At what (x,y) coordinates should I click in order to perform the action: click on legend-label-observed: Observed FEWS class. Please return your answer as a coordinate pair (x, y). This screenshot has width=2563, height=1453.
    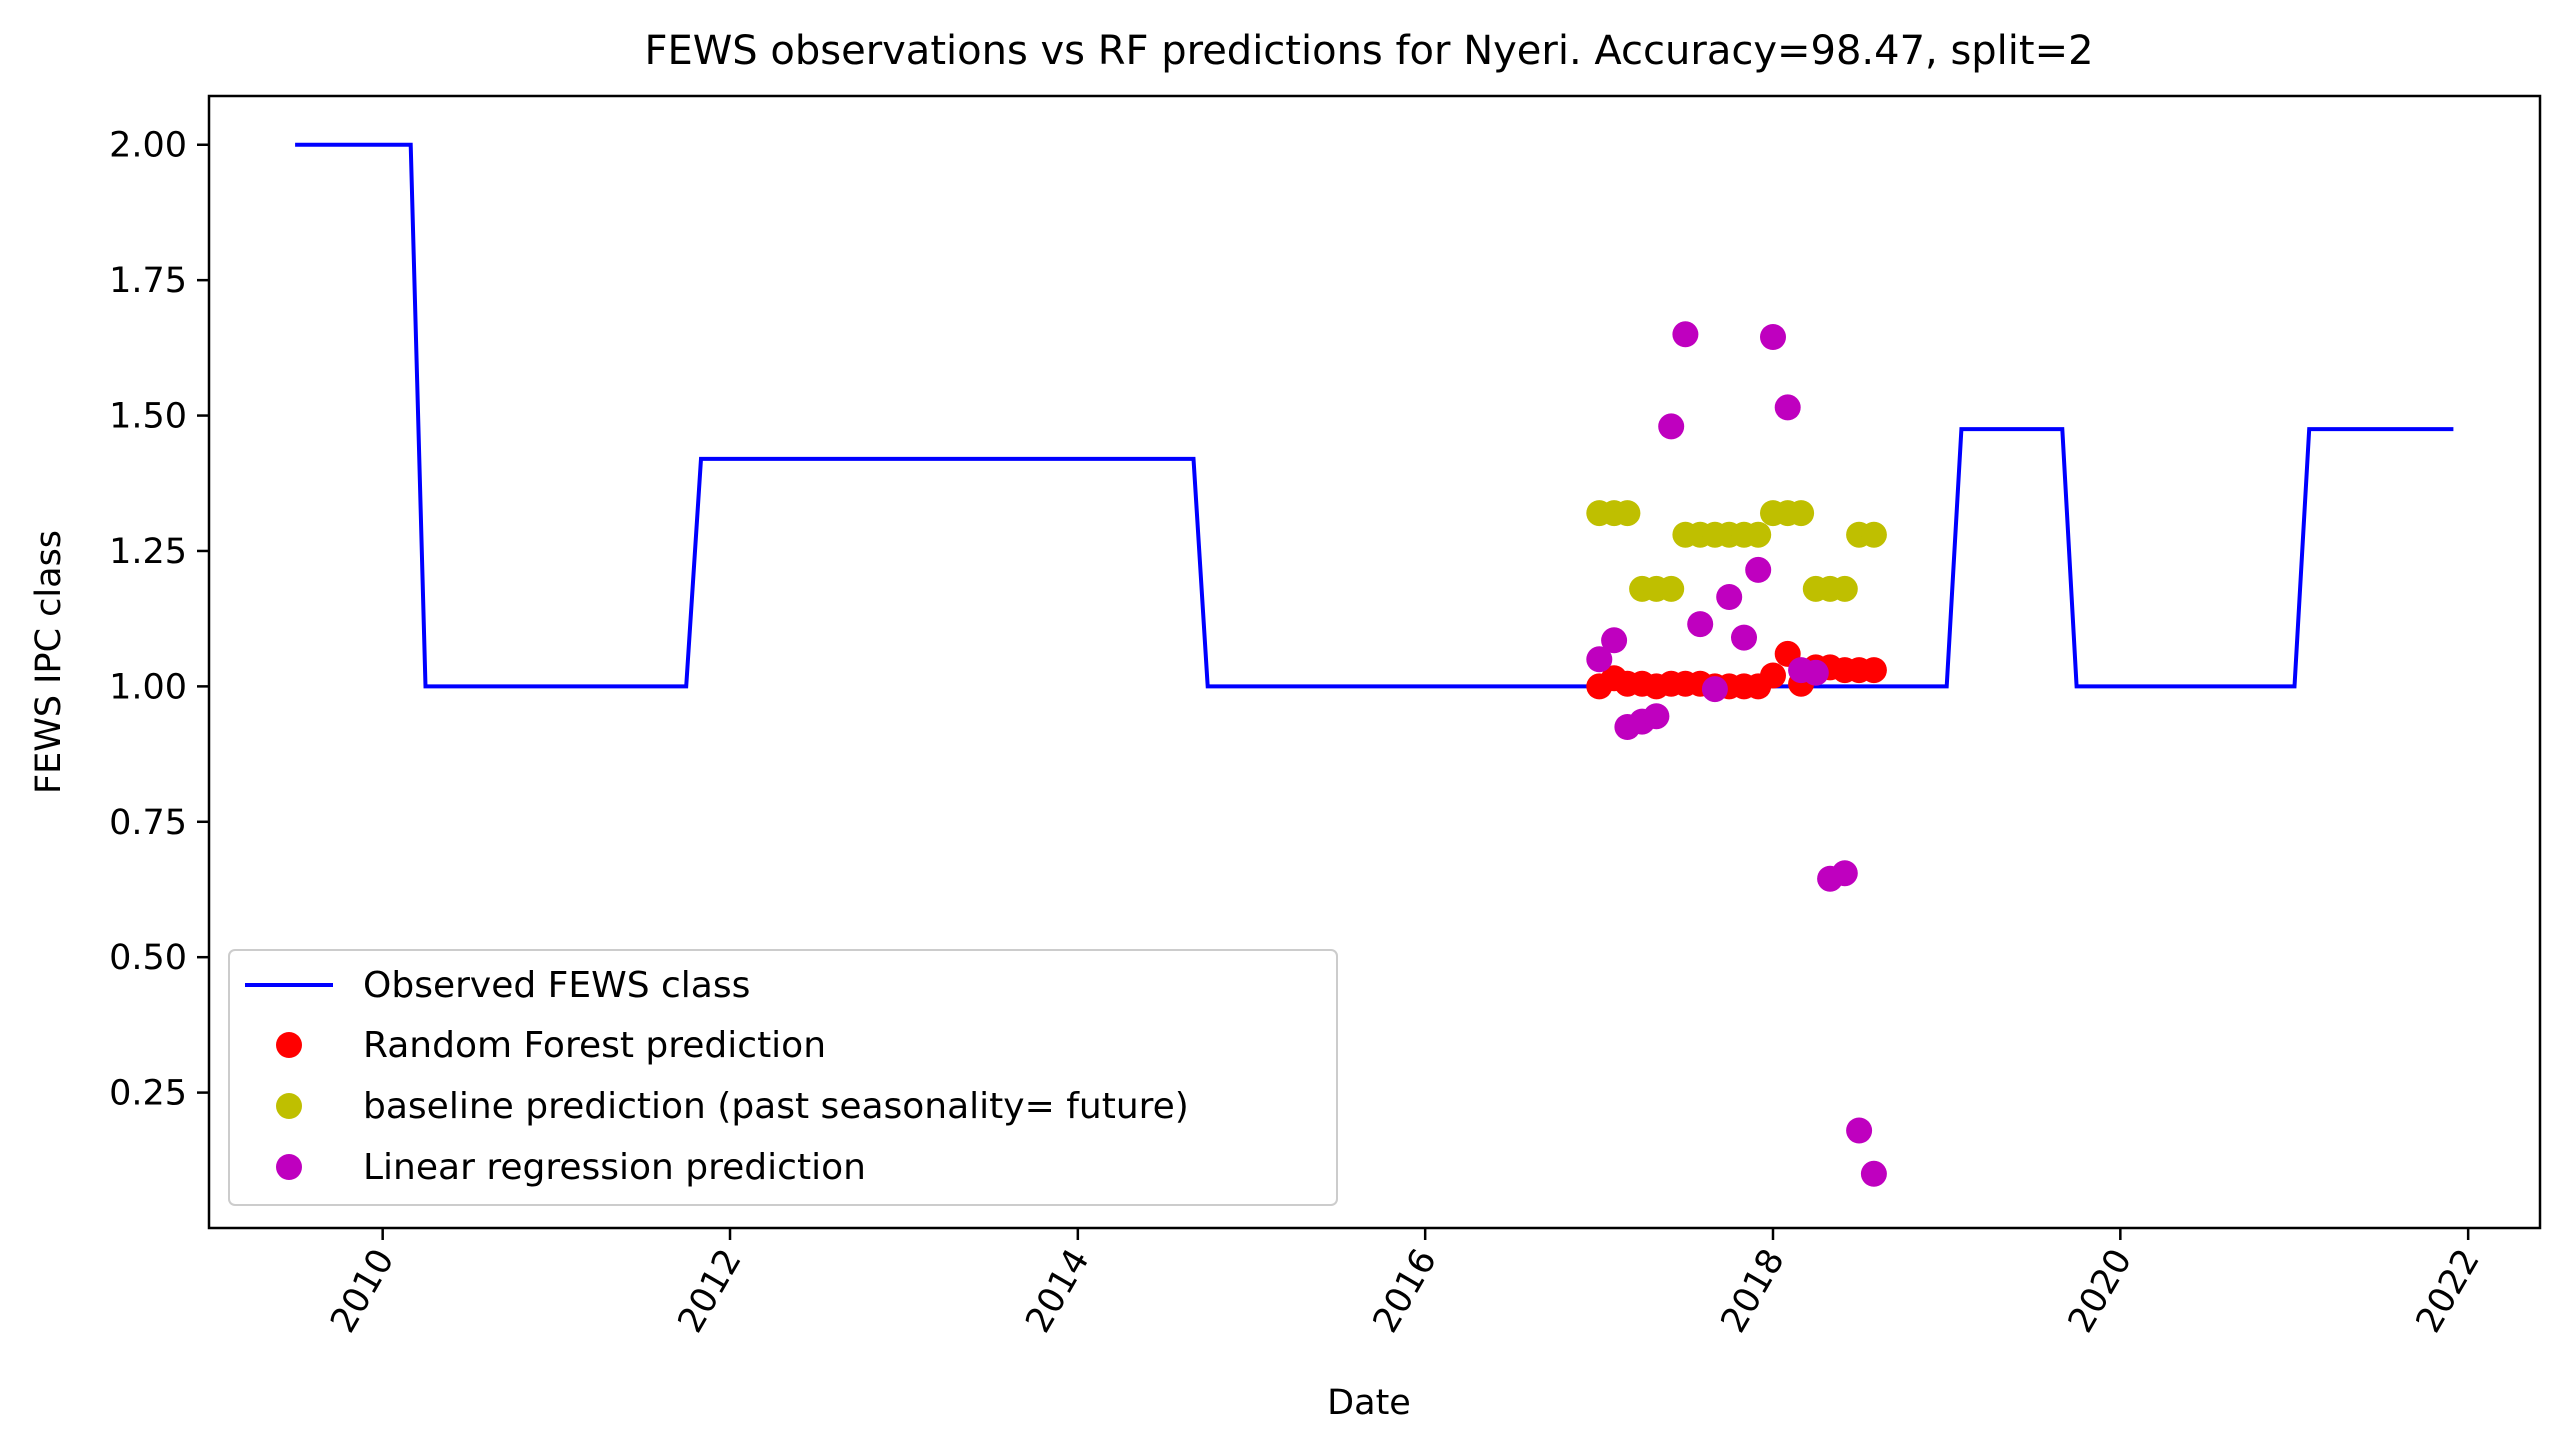
    Looking at the image, I should click on (556, 985).